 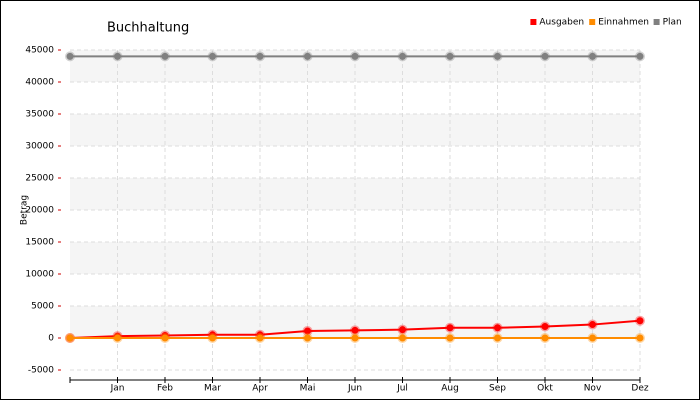 I want to click on x-tick-label: Mai, so click(x=308, y=389).